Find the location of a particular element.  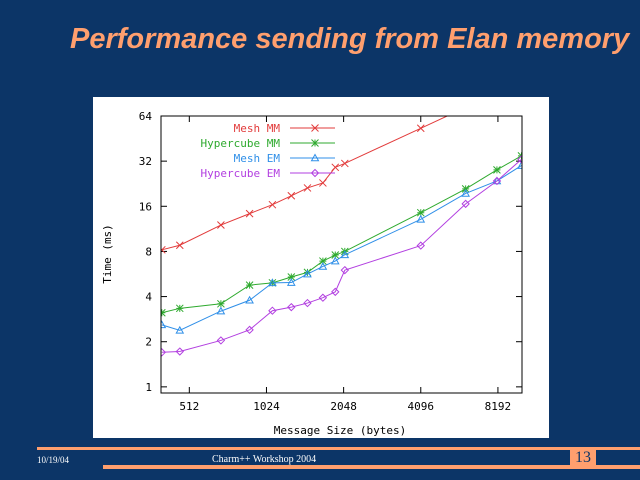

series-line is located at coordinates (305, 183).